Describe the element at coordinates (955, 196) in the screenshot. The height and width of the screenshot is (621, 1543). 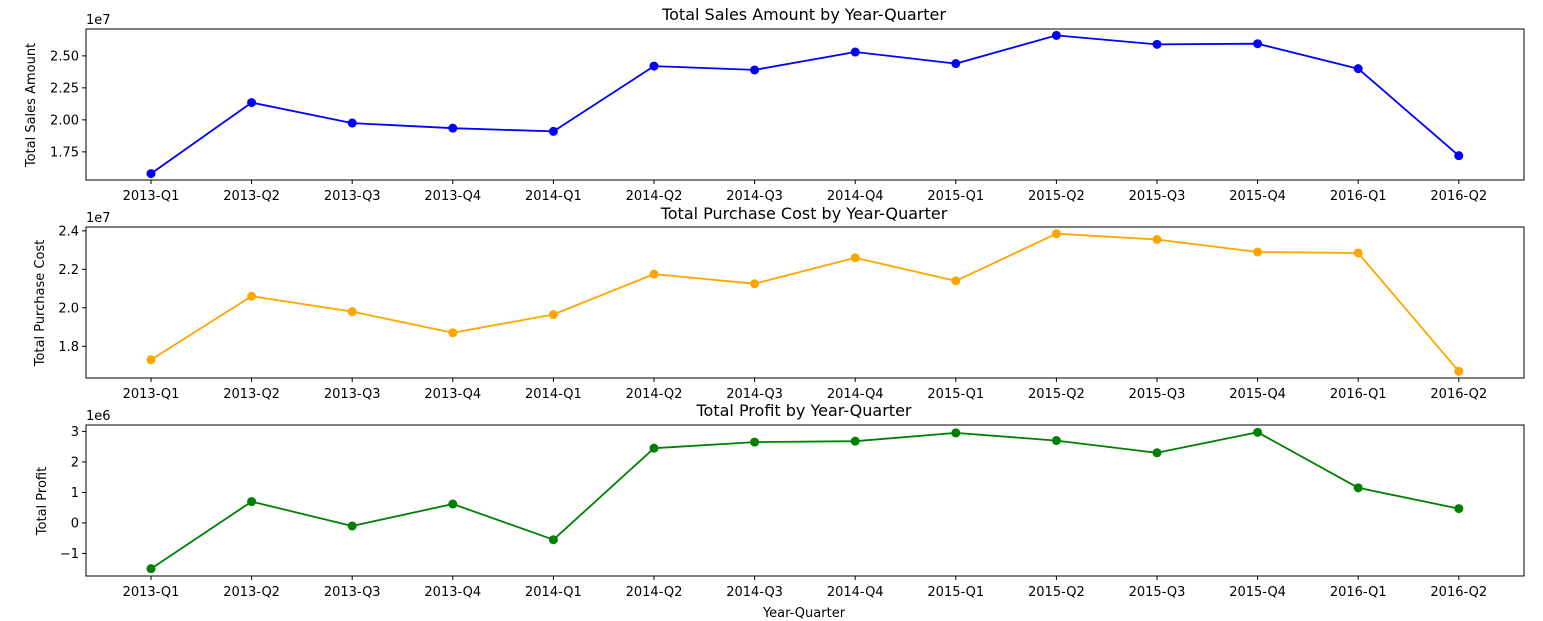
I see `x-tick-label-sales: 2015-Q1` at that location.